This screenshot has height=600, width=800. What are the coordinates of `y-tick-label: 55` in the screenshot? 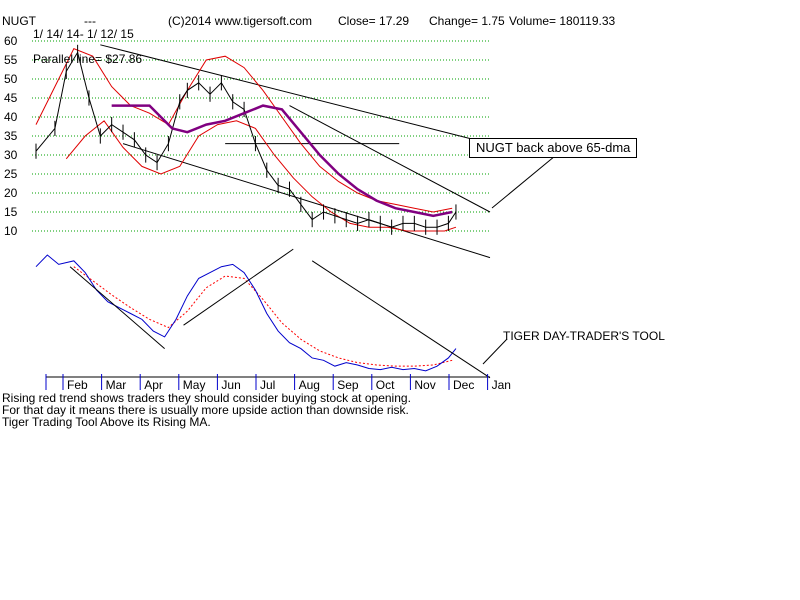 It's located at (11, 60).